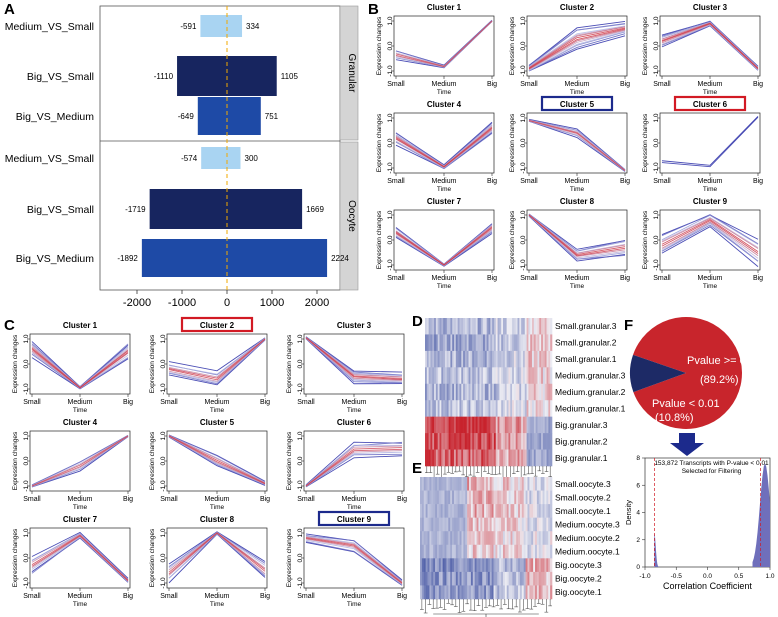 This screenshot has width=778, height=617. I want to click on heatmap-row-label: Small.oocyte.3, so click(583, 484).